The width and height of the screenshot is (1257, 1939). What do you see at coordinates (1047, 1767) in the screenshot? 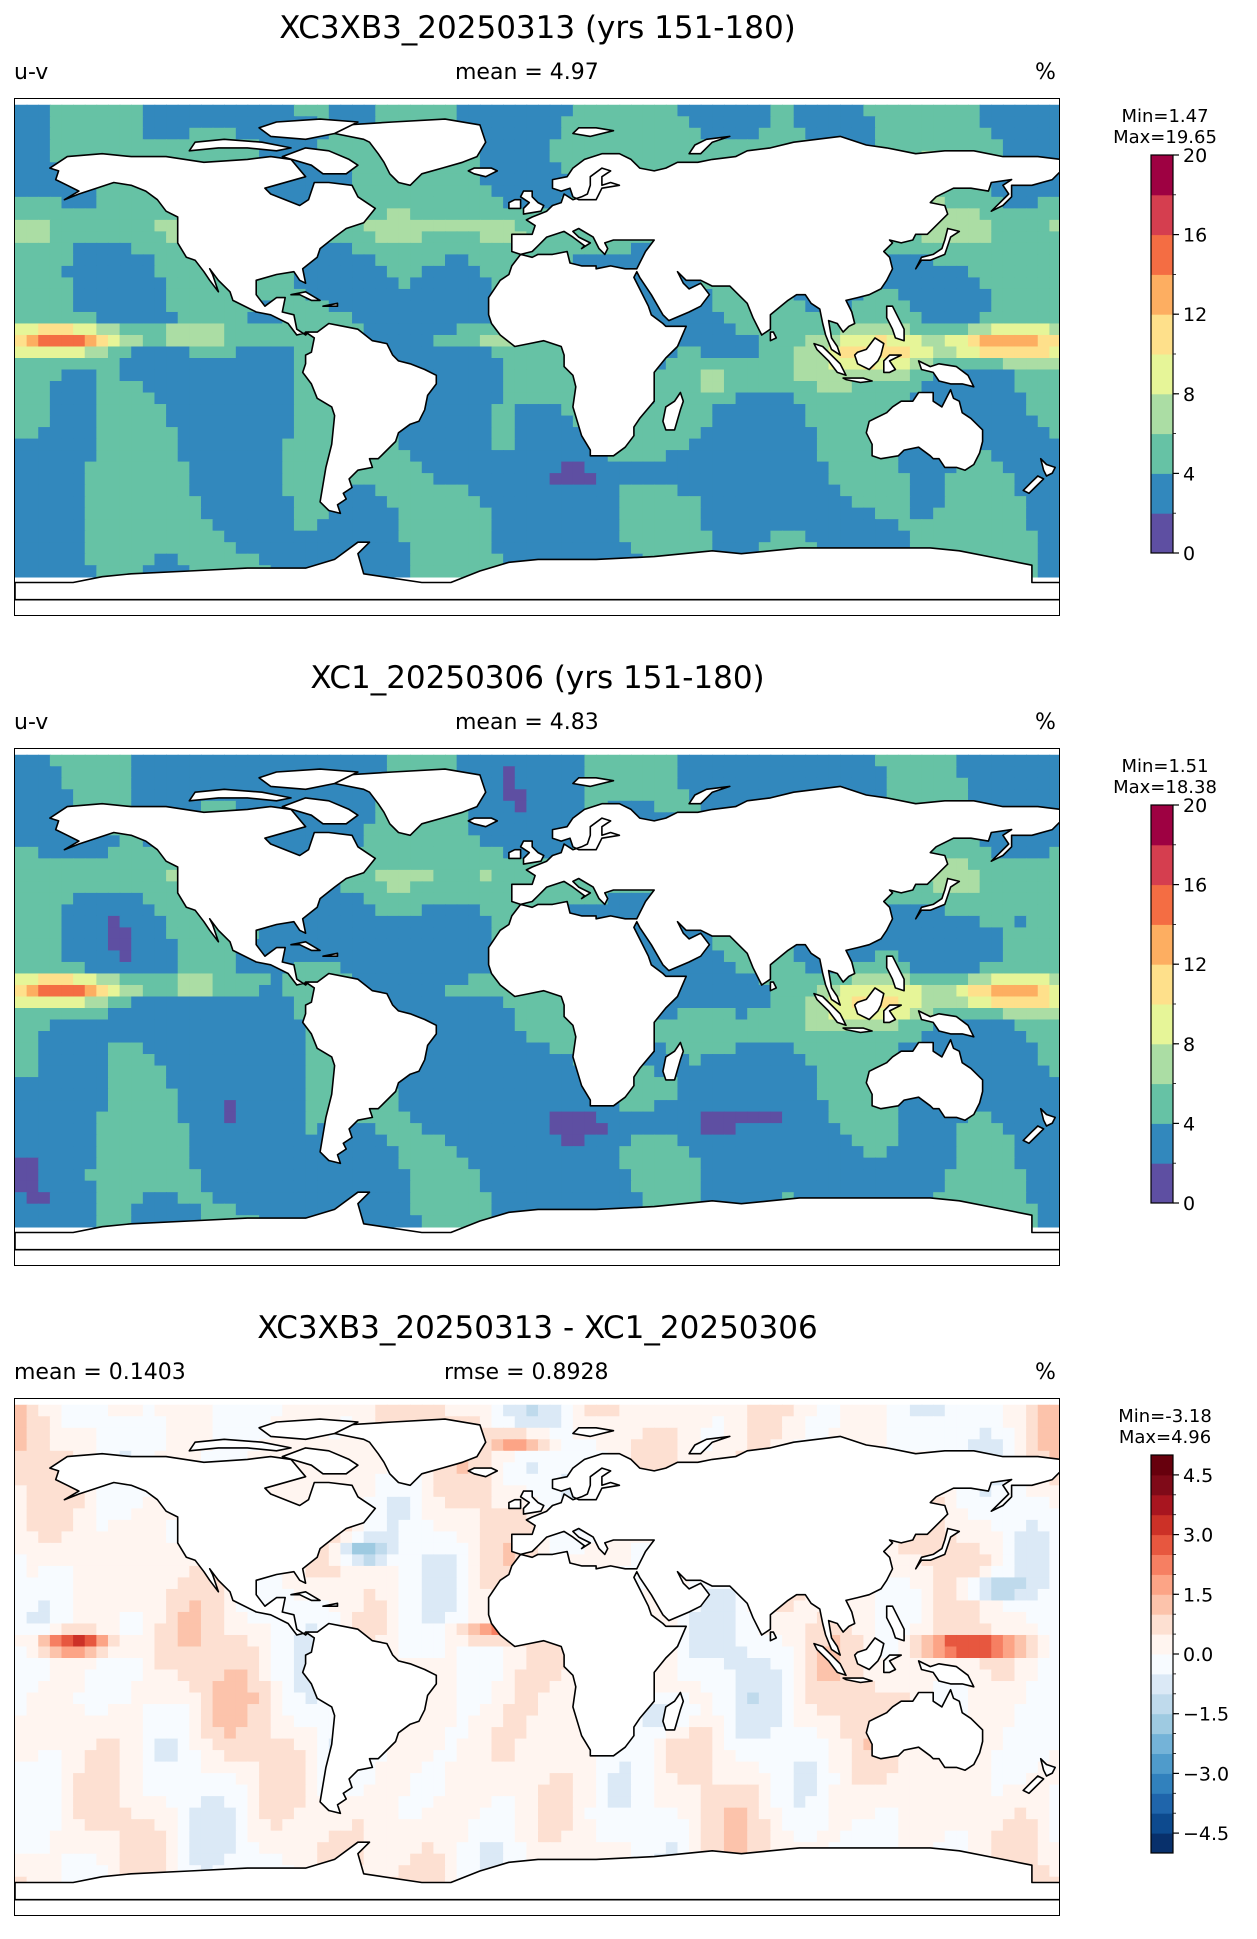
I see `new-zealand-n-landmass` at bounding box center [1047, 1767].